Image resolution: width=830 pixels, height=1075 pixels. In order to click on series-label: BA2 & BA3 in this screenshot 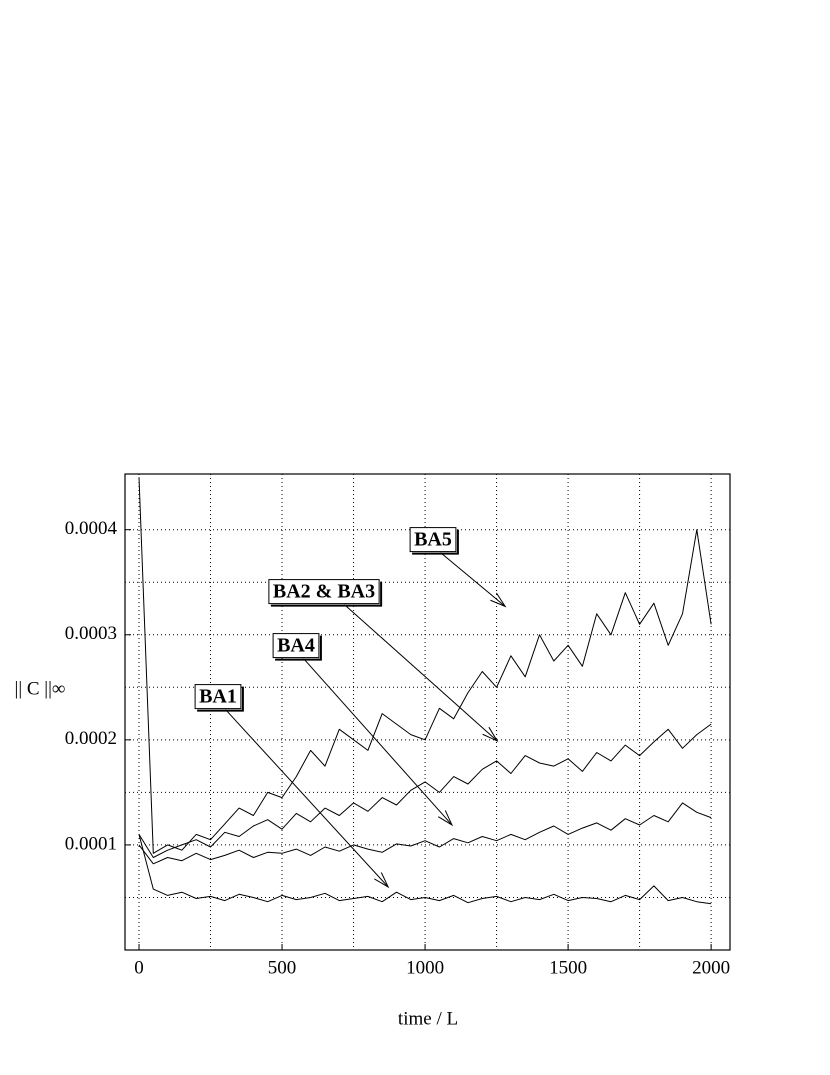, I will do `click(324, 592)`.